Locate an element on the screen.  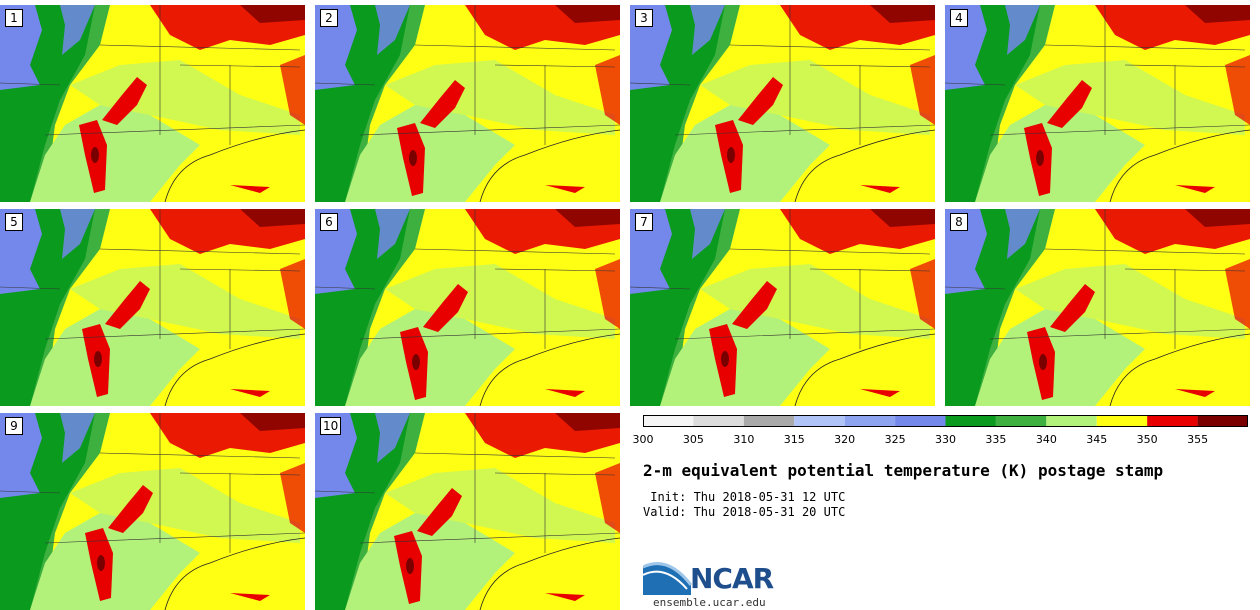
colorbar-tick-label: 325 is located at coordinates (895, 439).